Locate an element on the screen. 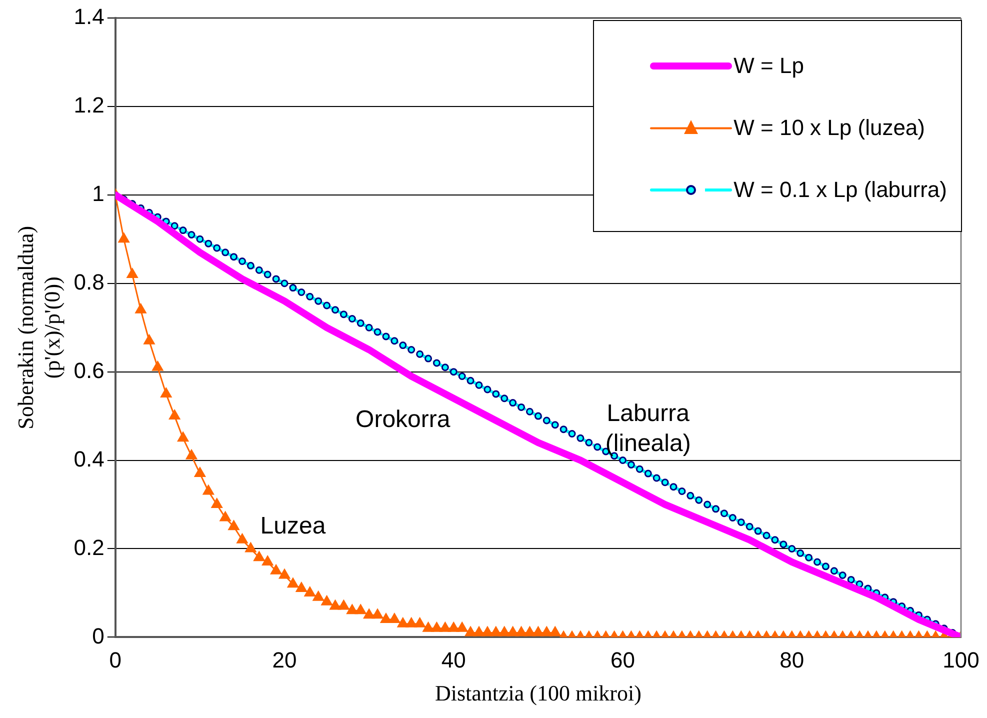  annotation: Luzea is located at coordinates (293, 526).